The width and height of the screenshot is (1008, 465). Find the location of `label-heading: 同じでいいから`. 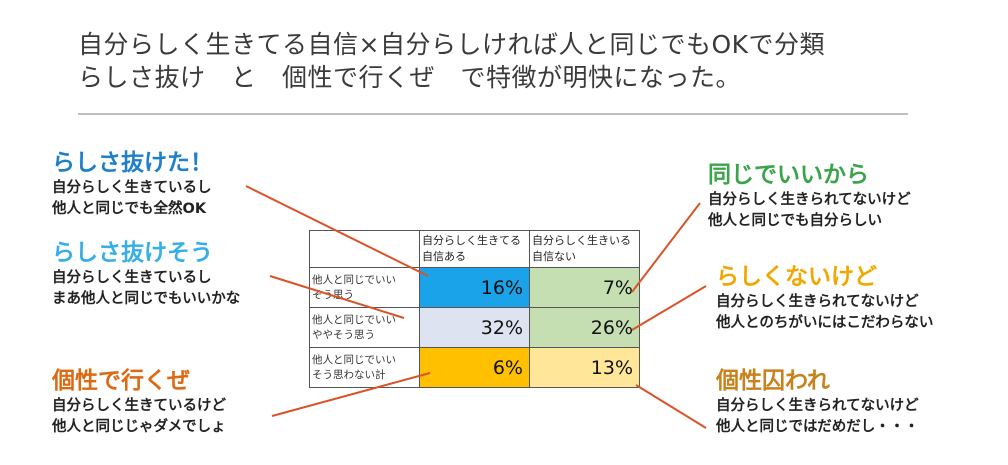

label-heading: 同じでいいから is located at coordinates (788, 175).